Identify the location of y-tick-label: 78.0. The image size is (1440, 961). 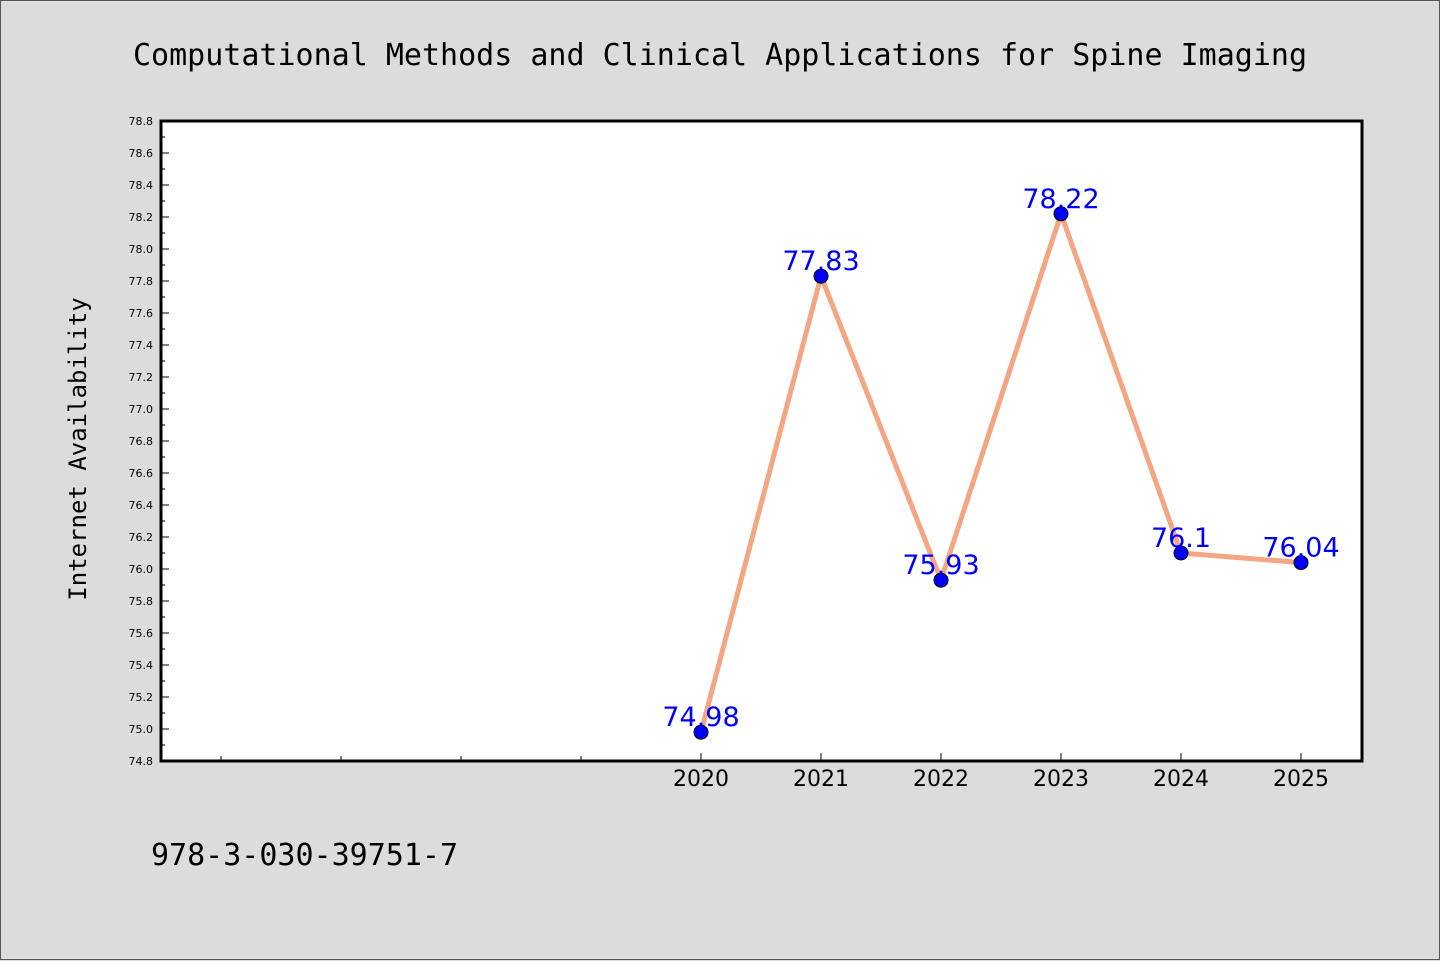
(141, 249).